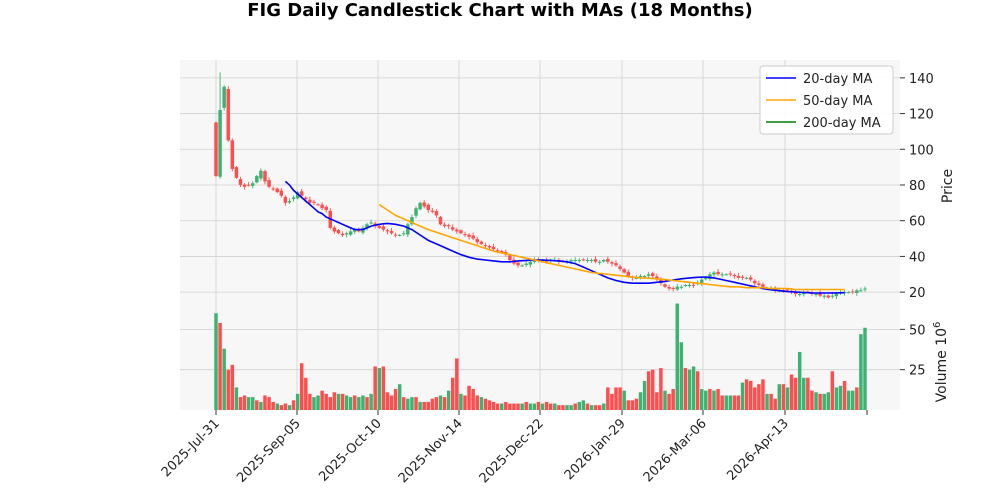 Image resolution: width=1000 pixels, height=500 pixels. What do you see at coordinates (917, 371) in the screenshot?
I see `volume-tick-label: 25` at bounding box center [917, 371].